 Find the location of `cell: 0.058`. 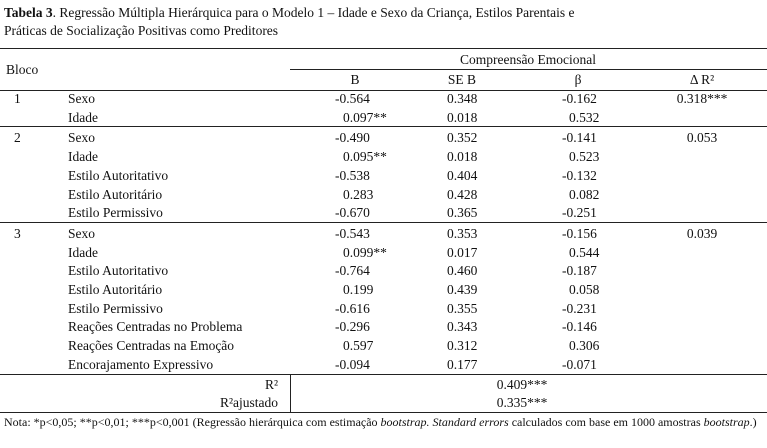

cell: 0.058 is located at coordinates (584, 289).